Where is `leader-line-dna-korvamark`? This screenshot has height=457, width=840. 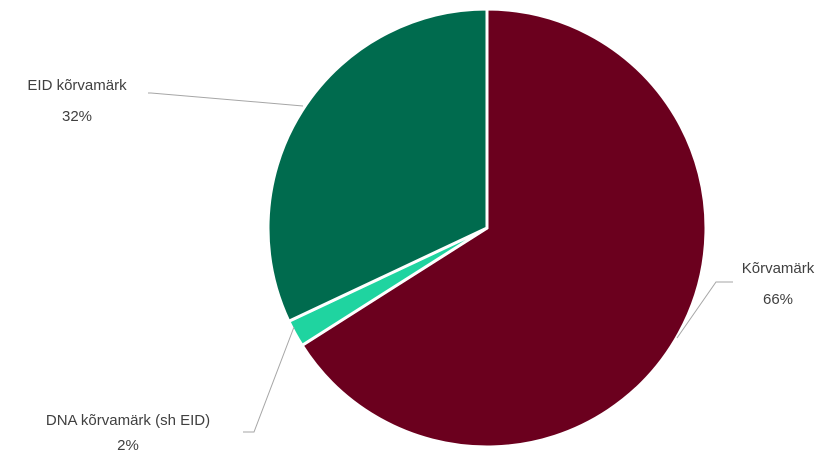 leader-line-dna-korvamark is located at coordinates (269, 379).